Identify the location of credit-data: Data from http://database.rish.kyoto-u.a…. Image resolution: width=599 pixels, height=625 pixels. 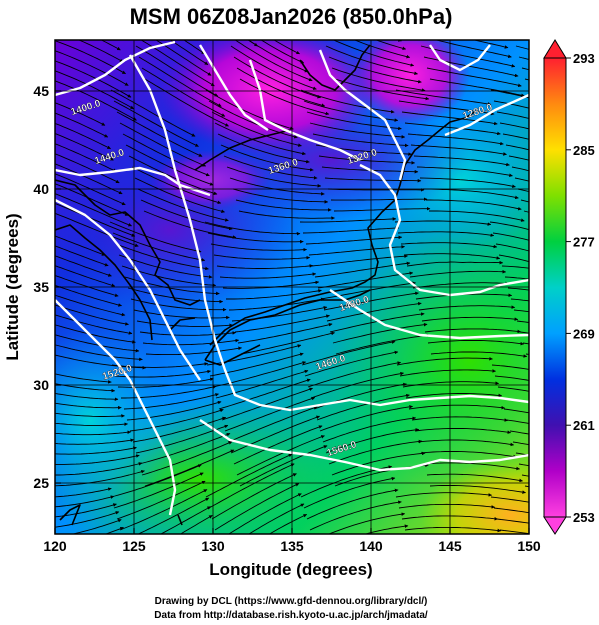
(291, 615).